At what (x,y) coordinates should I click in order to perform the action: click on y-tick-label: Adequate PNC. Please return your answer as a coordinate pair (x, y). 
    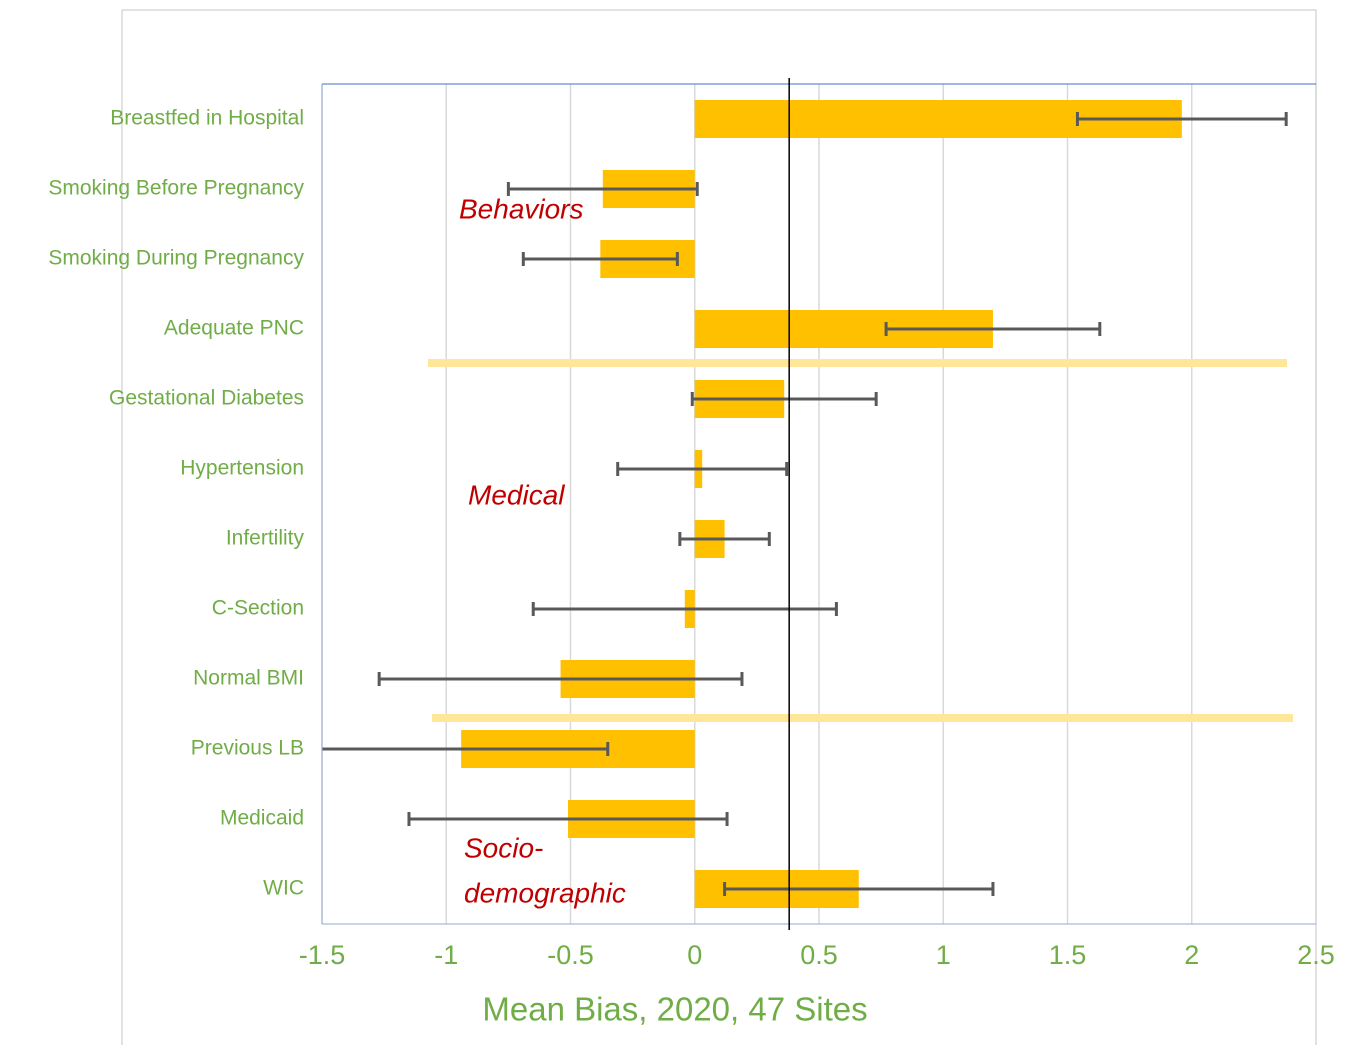
    Looking at the image, I should click on (234, 328).